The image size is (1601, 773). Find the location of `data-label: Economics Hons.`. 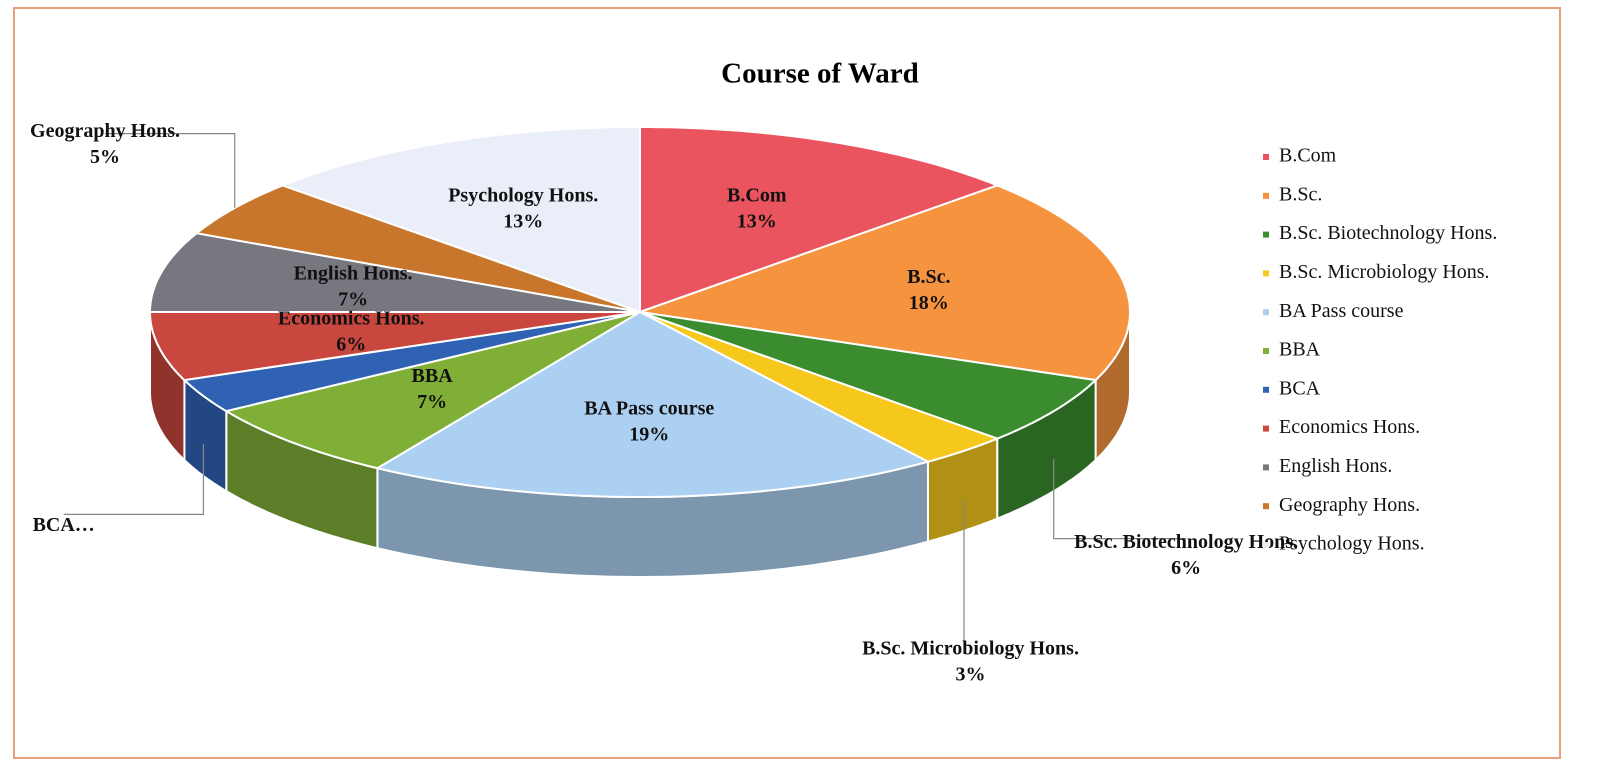

data-label: Economics Hons. is located at coordinates (351, 318).